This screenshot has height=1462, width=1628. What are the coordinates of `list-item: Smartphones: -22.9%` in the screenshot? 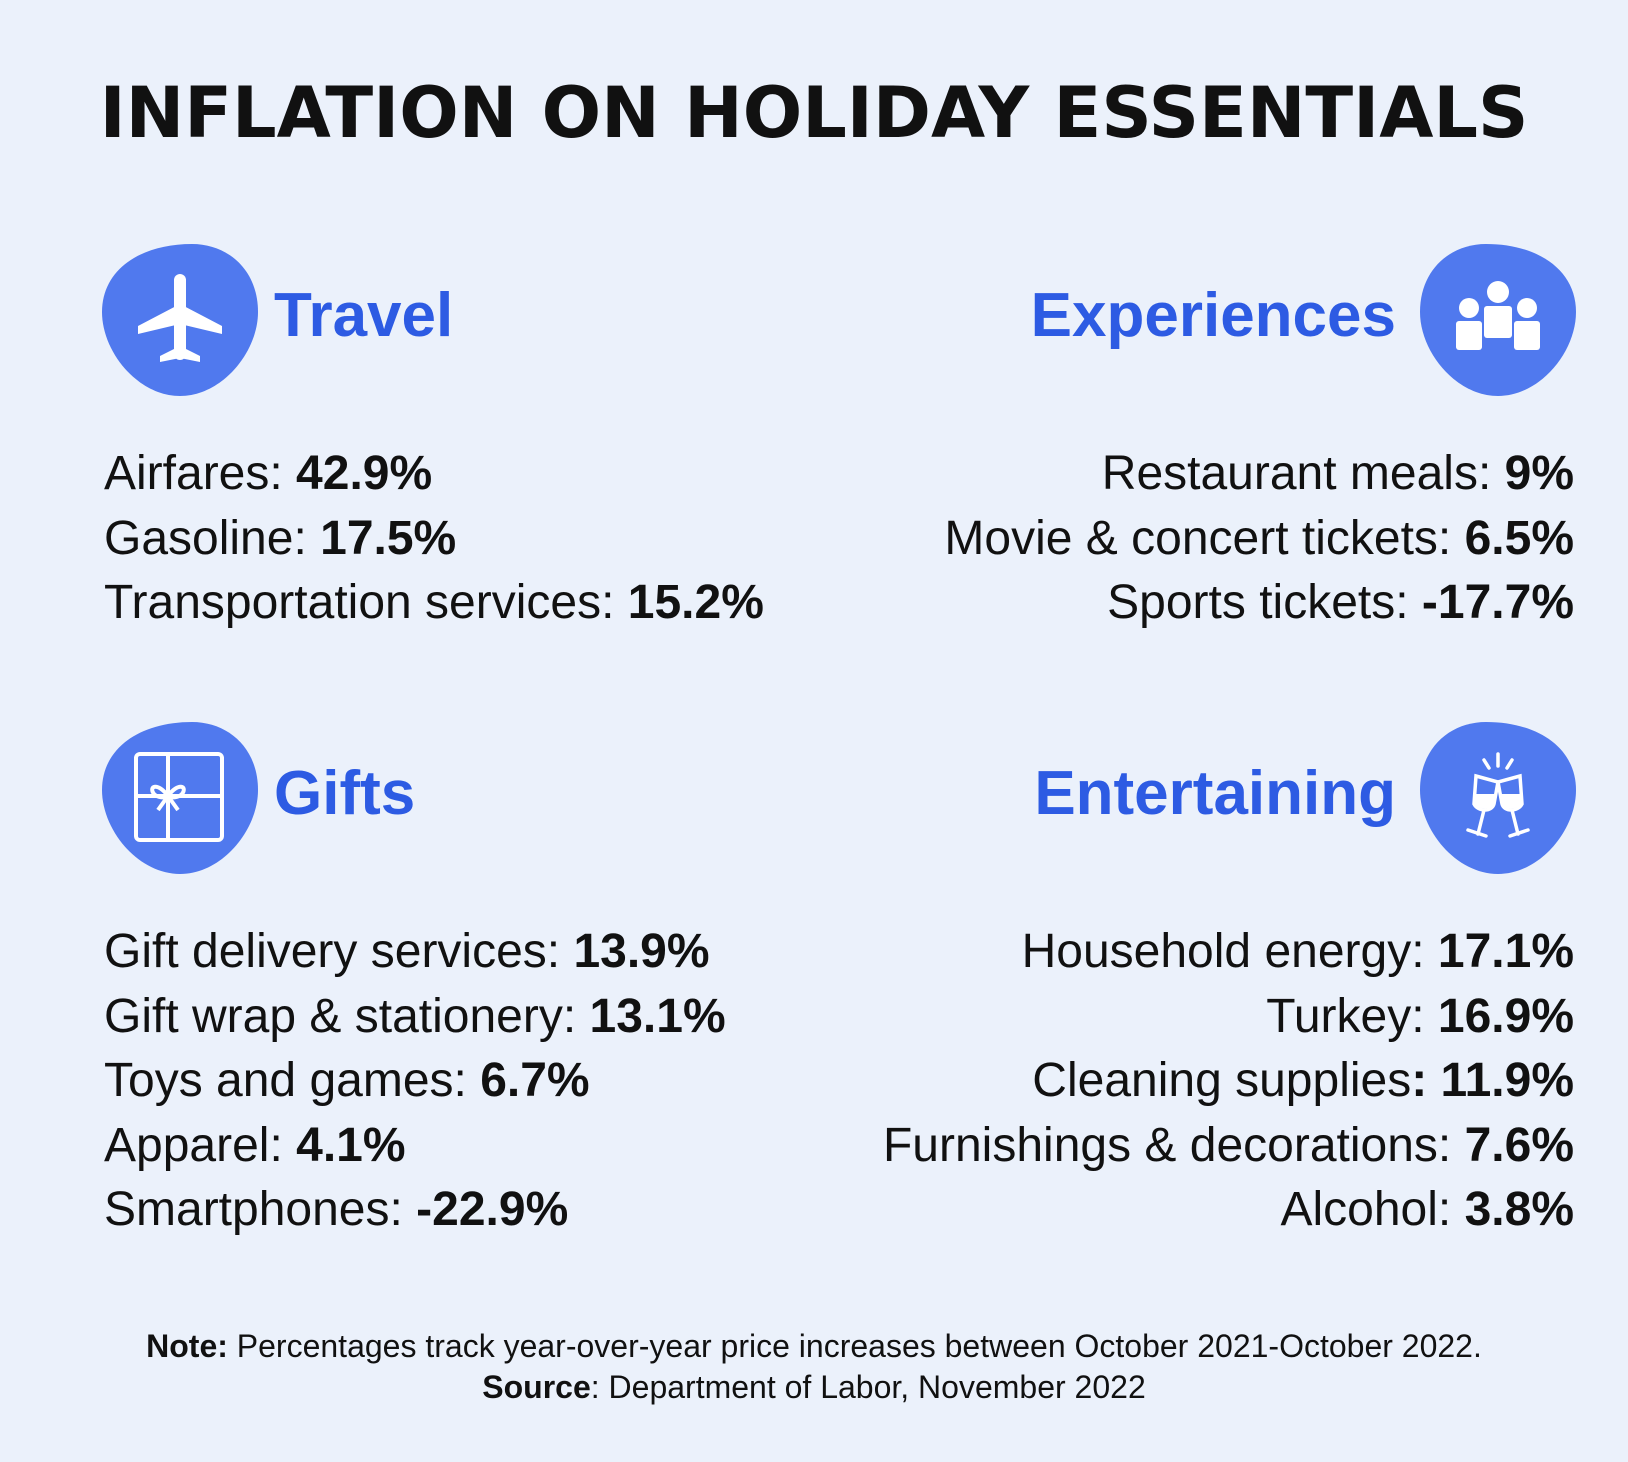 It's located at (336, 1209).